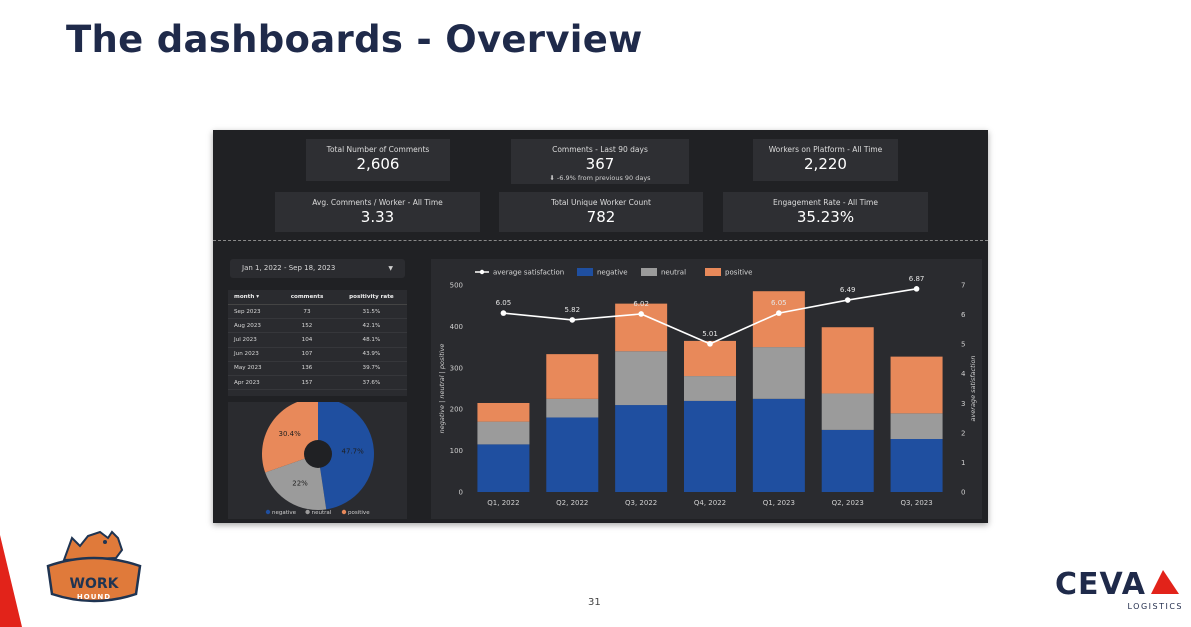  I want to click on table-row: Apr 2023 157 37.6%, so click(317, 383).